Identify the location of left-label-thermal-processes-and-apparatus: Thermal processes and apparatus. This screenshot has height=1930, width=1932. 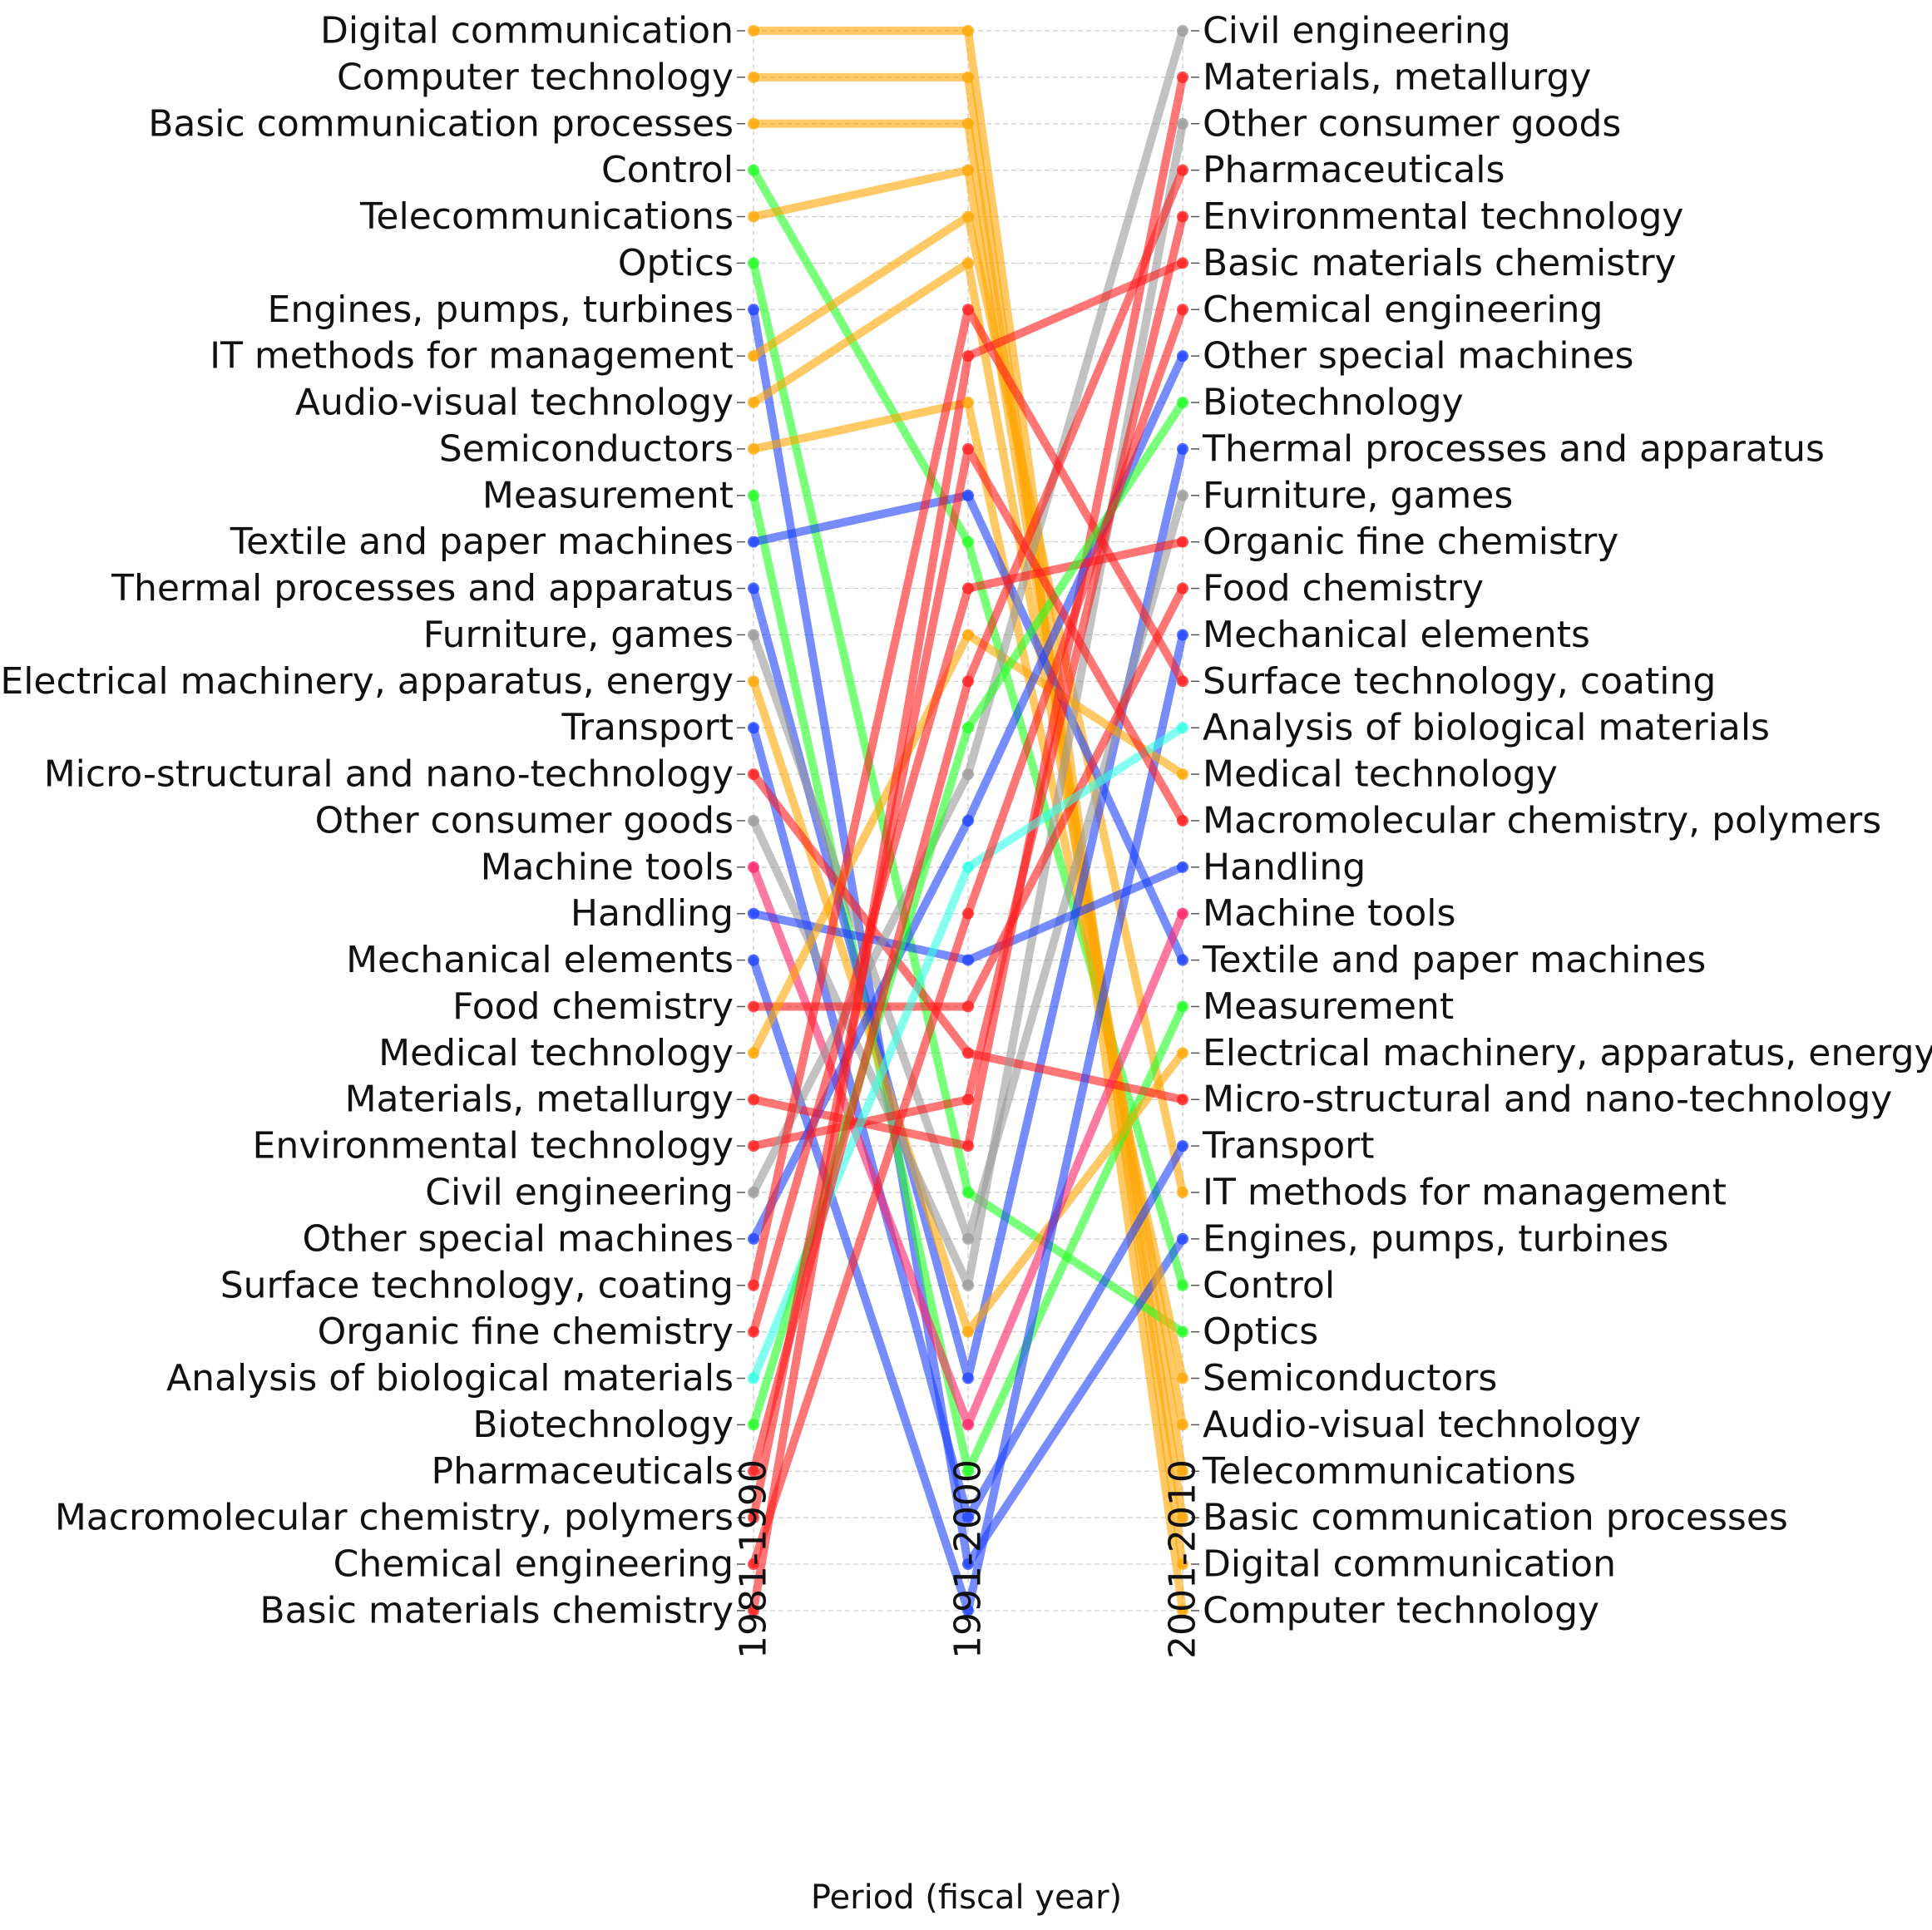
(422, 588).